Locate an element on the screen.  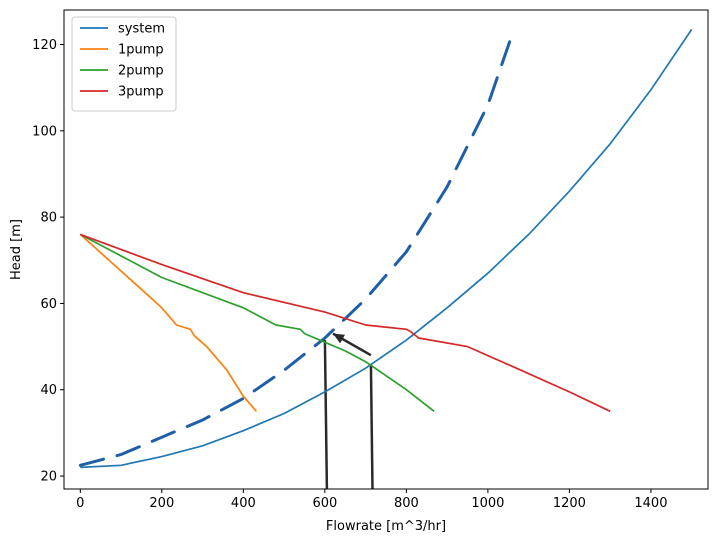
y-tick-label: 60 is located at coordinates (48, 304).